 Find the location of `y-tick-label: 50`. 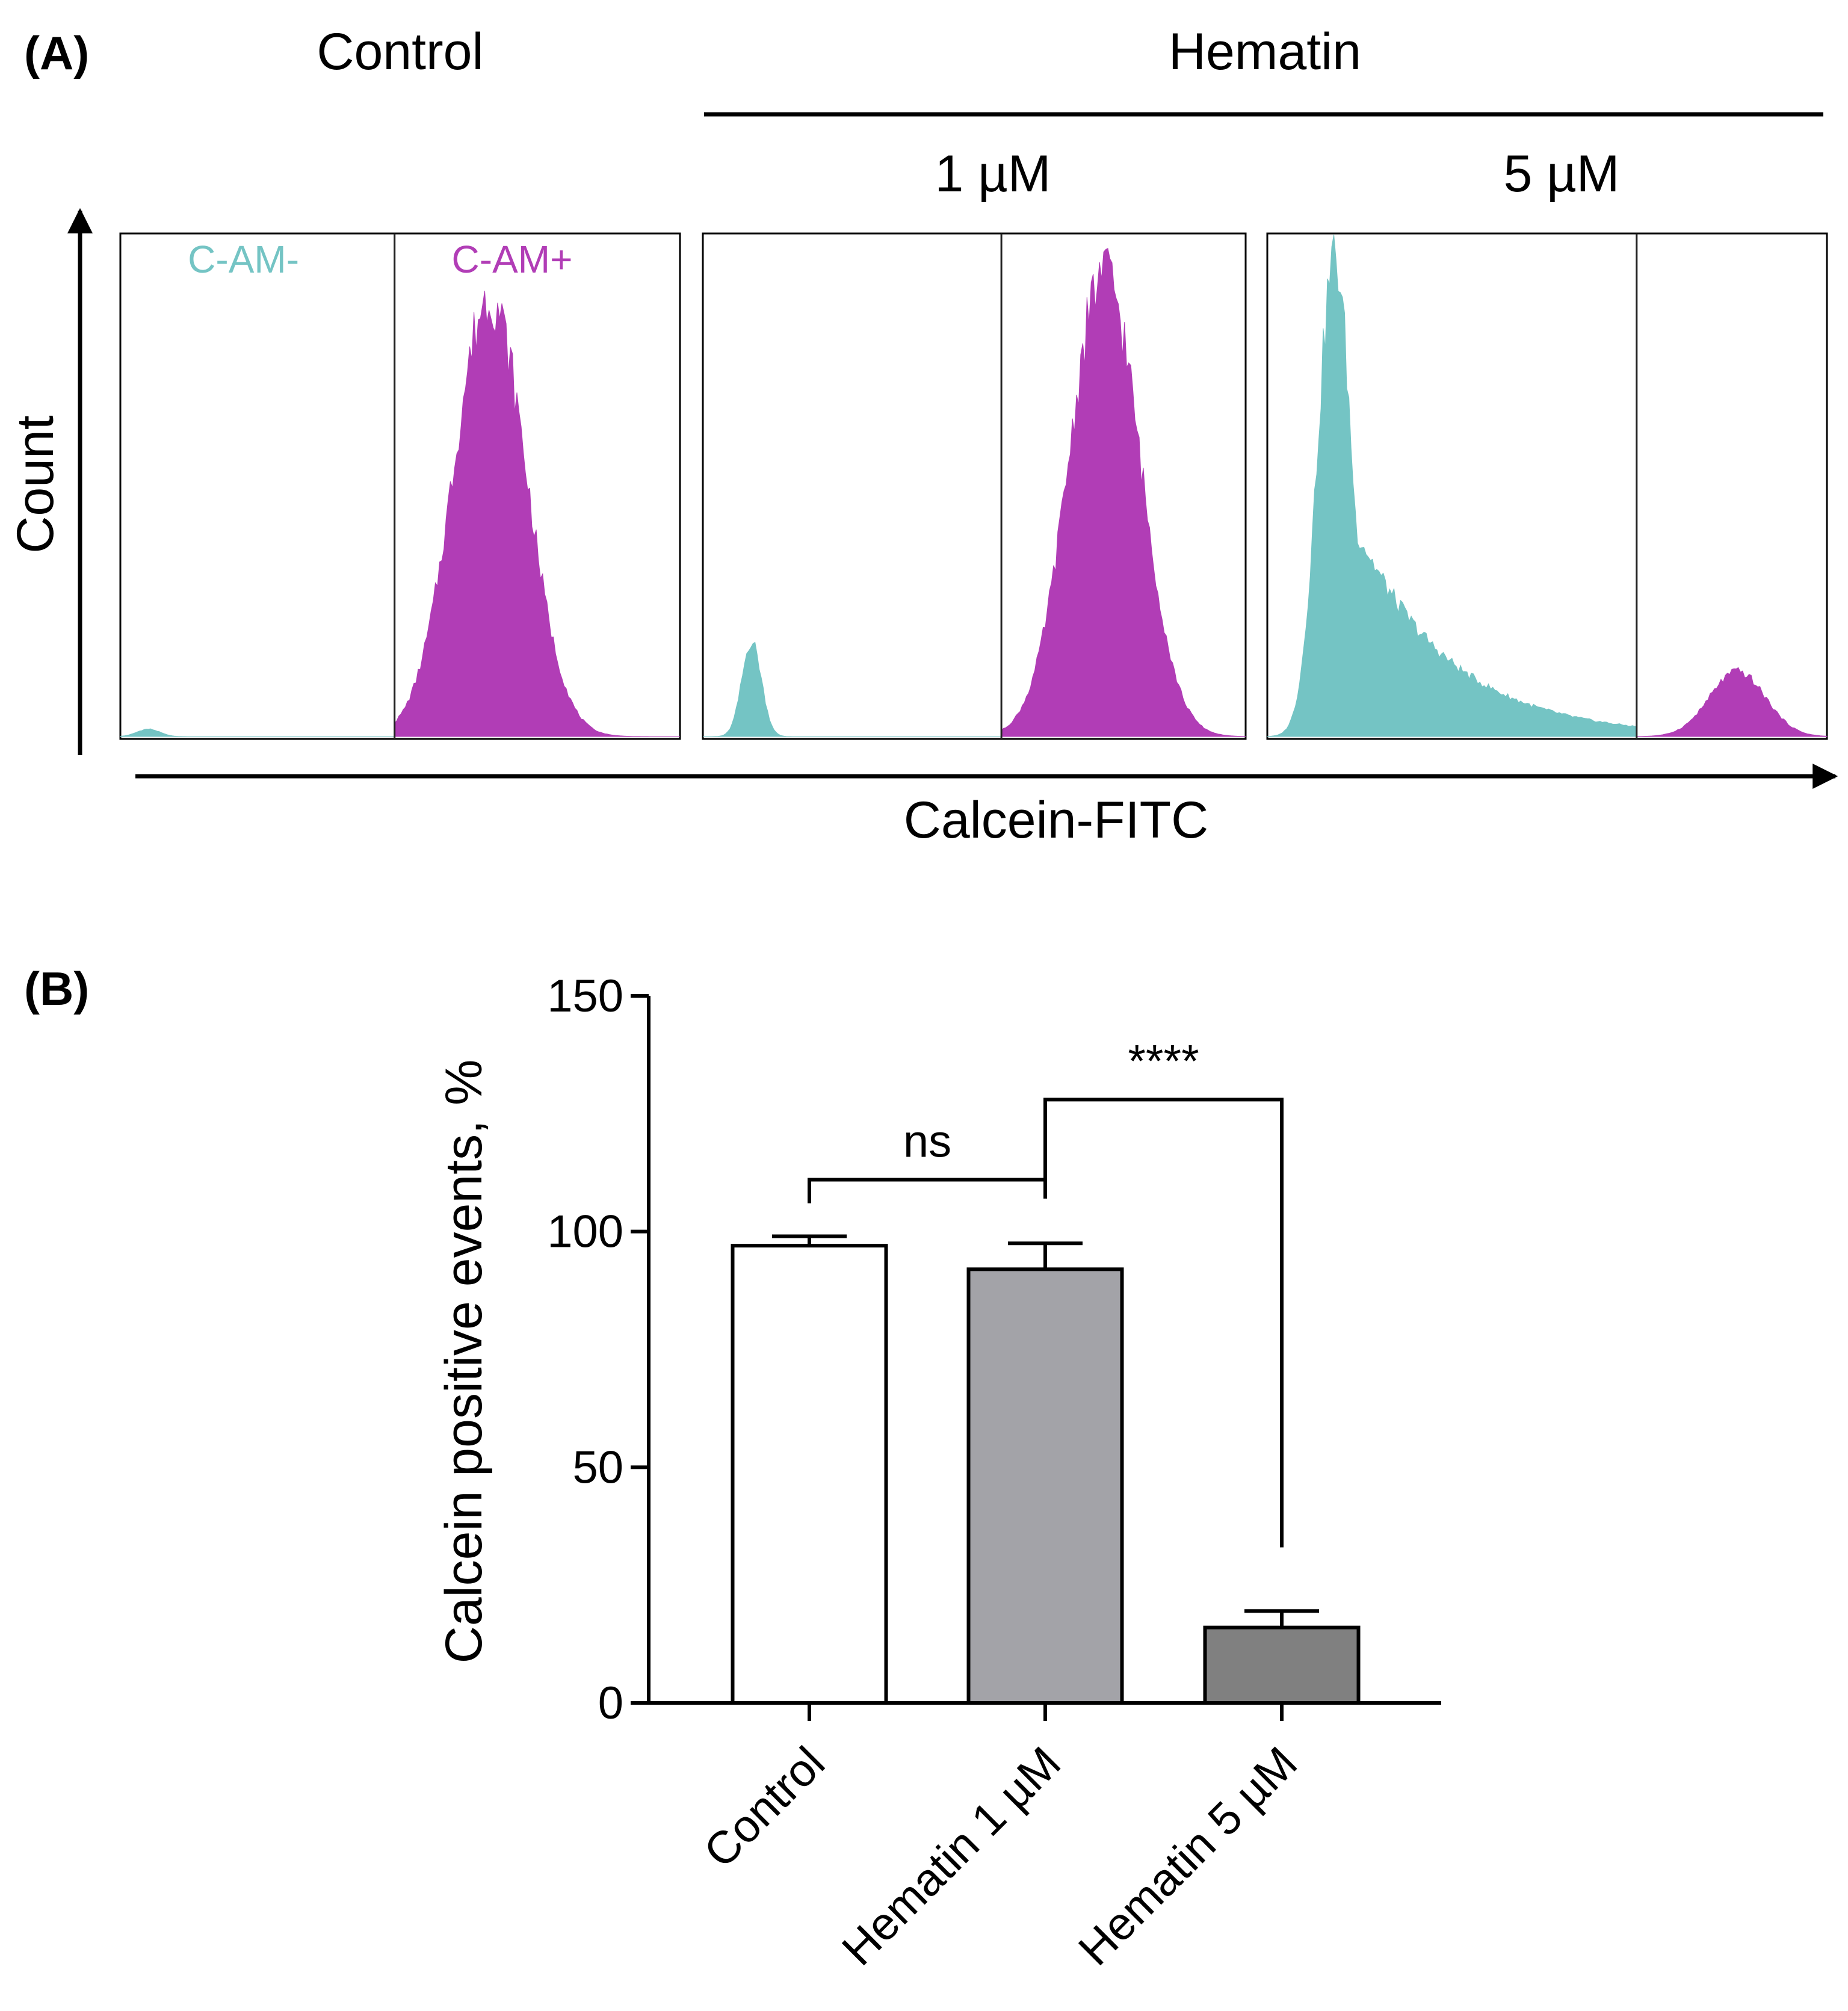

y-tick-label: 50 is located at coordinates (597, 1467).